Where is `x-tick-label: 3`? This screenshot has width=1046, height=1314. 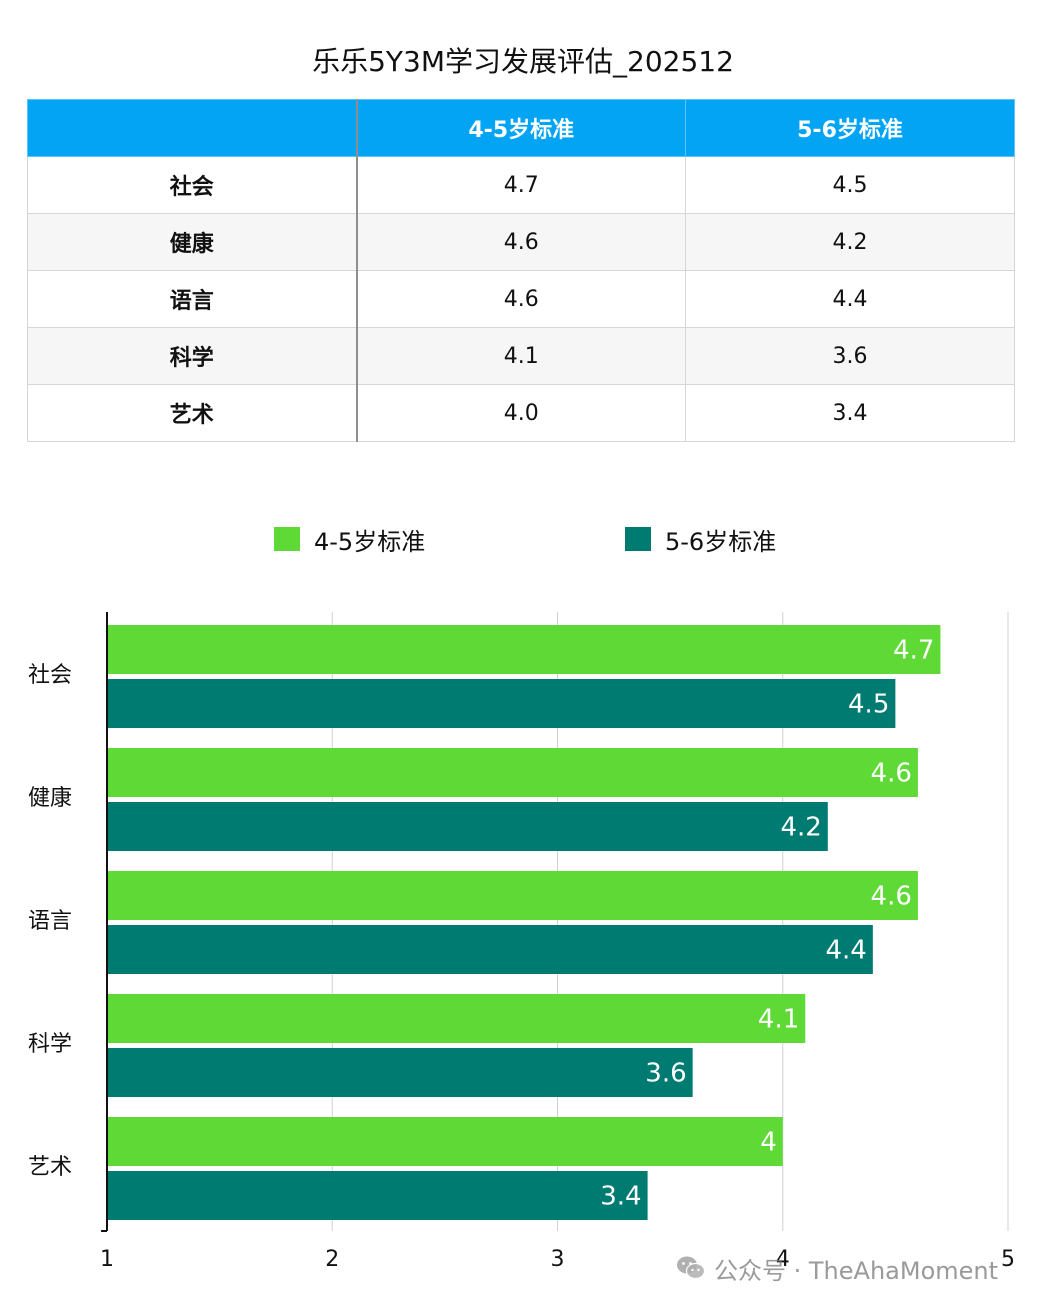
x-tick-label: 3 is located at coordinates (558, 1259).